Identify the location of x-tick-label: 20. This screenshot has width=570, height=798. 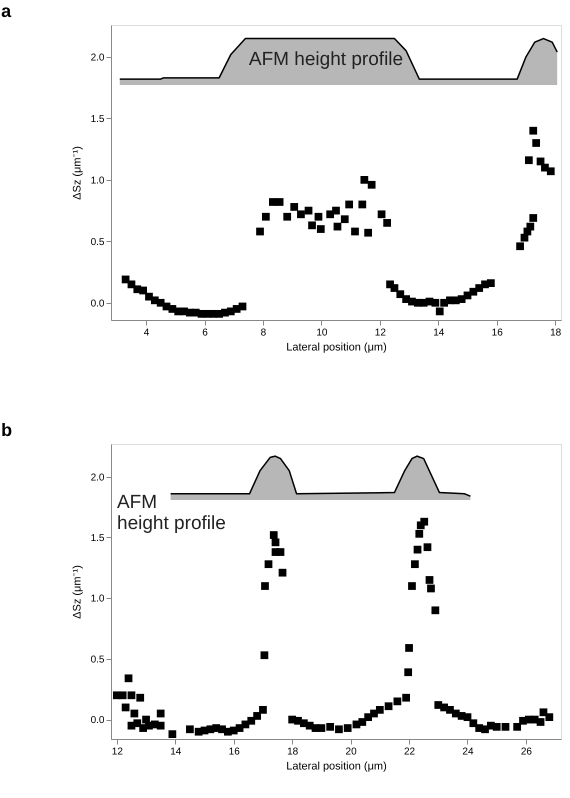
(352, 752).